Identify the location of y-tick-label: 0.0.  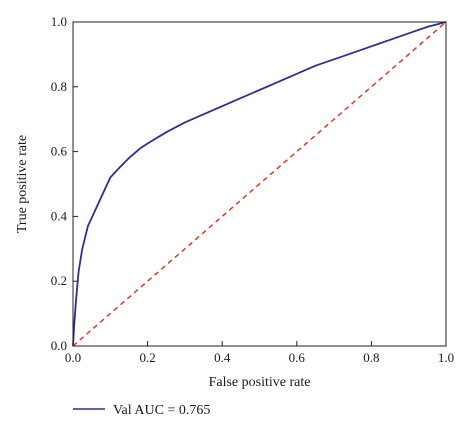
(59, 345).